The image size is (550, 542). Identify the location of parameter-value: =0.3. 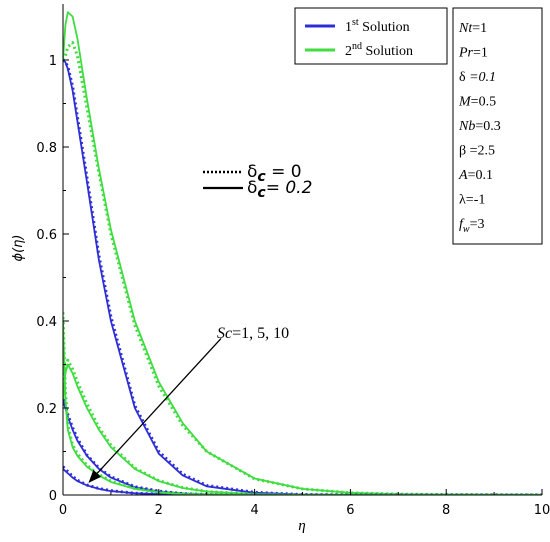
(487, 126).